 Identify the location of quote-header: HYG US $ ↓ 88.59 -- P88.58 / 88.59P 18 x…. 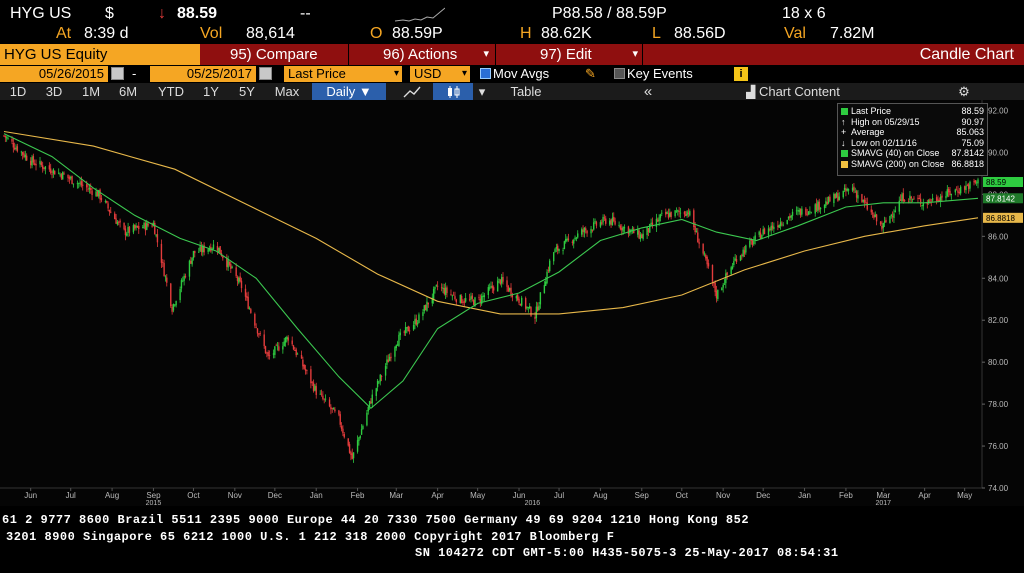
(512, 22).